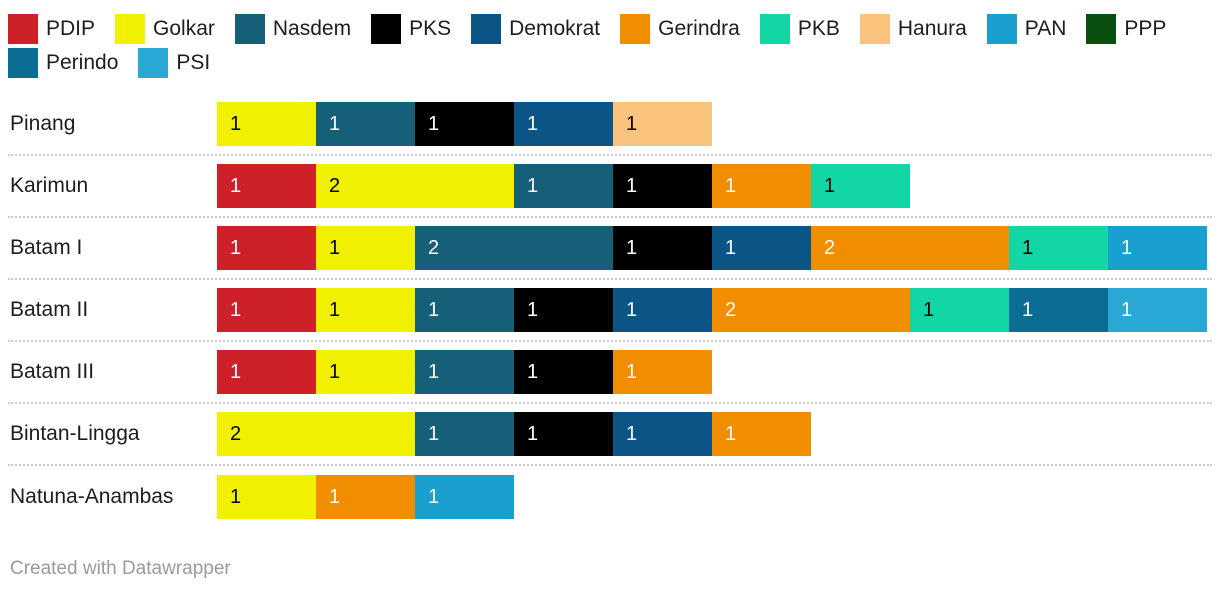  What do you see at coordinates (486, 29) in the screenshot?
I see `legend-swatch-demokrat` at bounding box center [486, 29].